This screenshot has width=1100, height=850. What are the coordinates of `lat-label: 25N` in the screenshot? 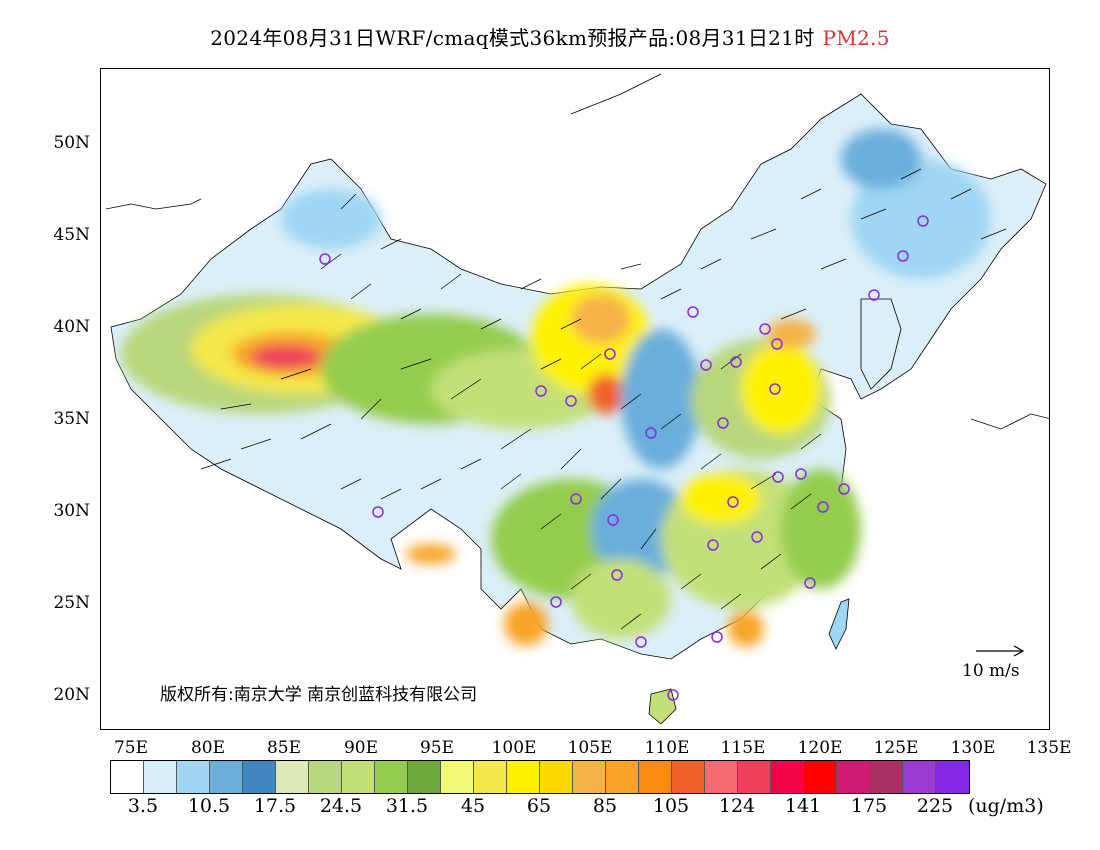 It's located at (71, 603).